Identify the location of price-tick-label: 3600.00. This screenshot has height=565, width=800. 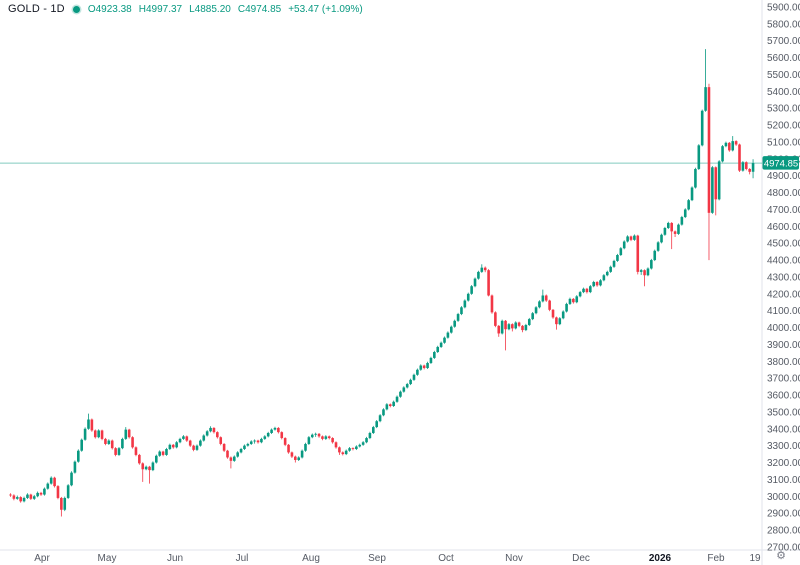
(783, 396).